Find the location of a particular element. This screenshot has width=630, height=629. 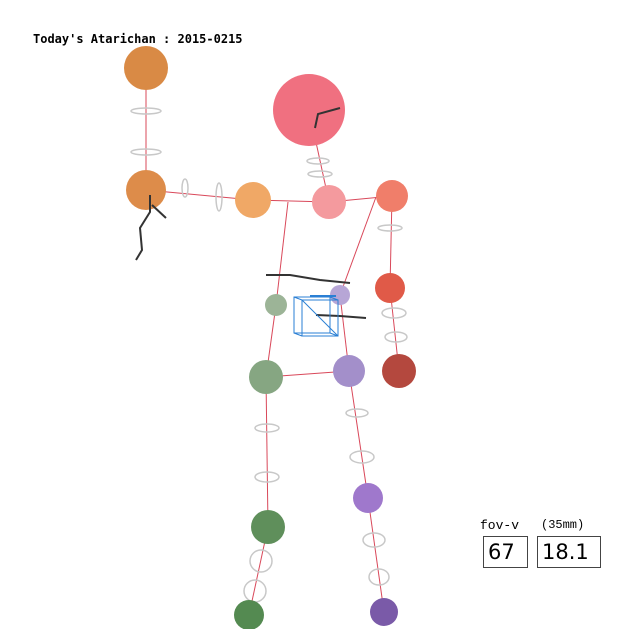

fov-value-field: 67 is located at coordinates (505, 552).